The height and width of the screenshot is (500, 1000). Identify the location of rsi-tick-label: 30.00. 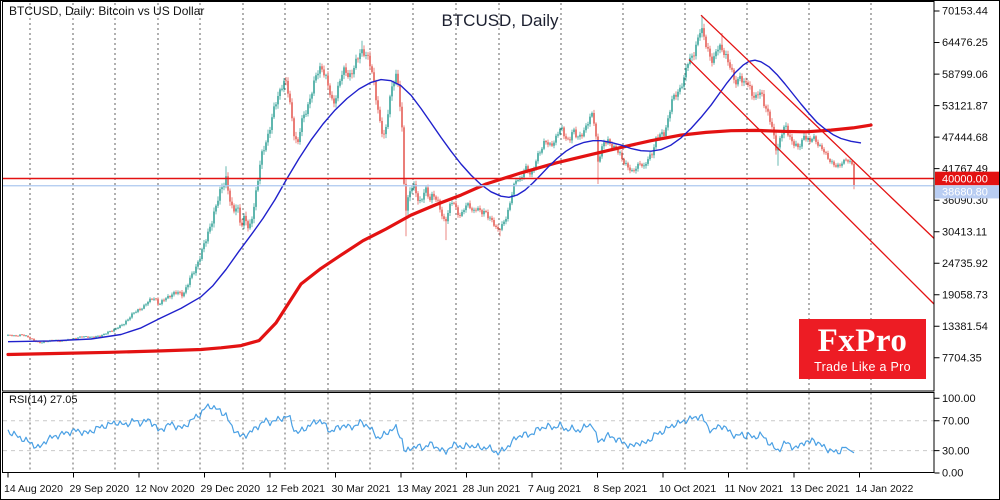
(956, 451).